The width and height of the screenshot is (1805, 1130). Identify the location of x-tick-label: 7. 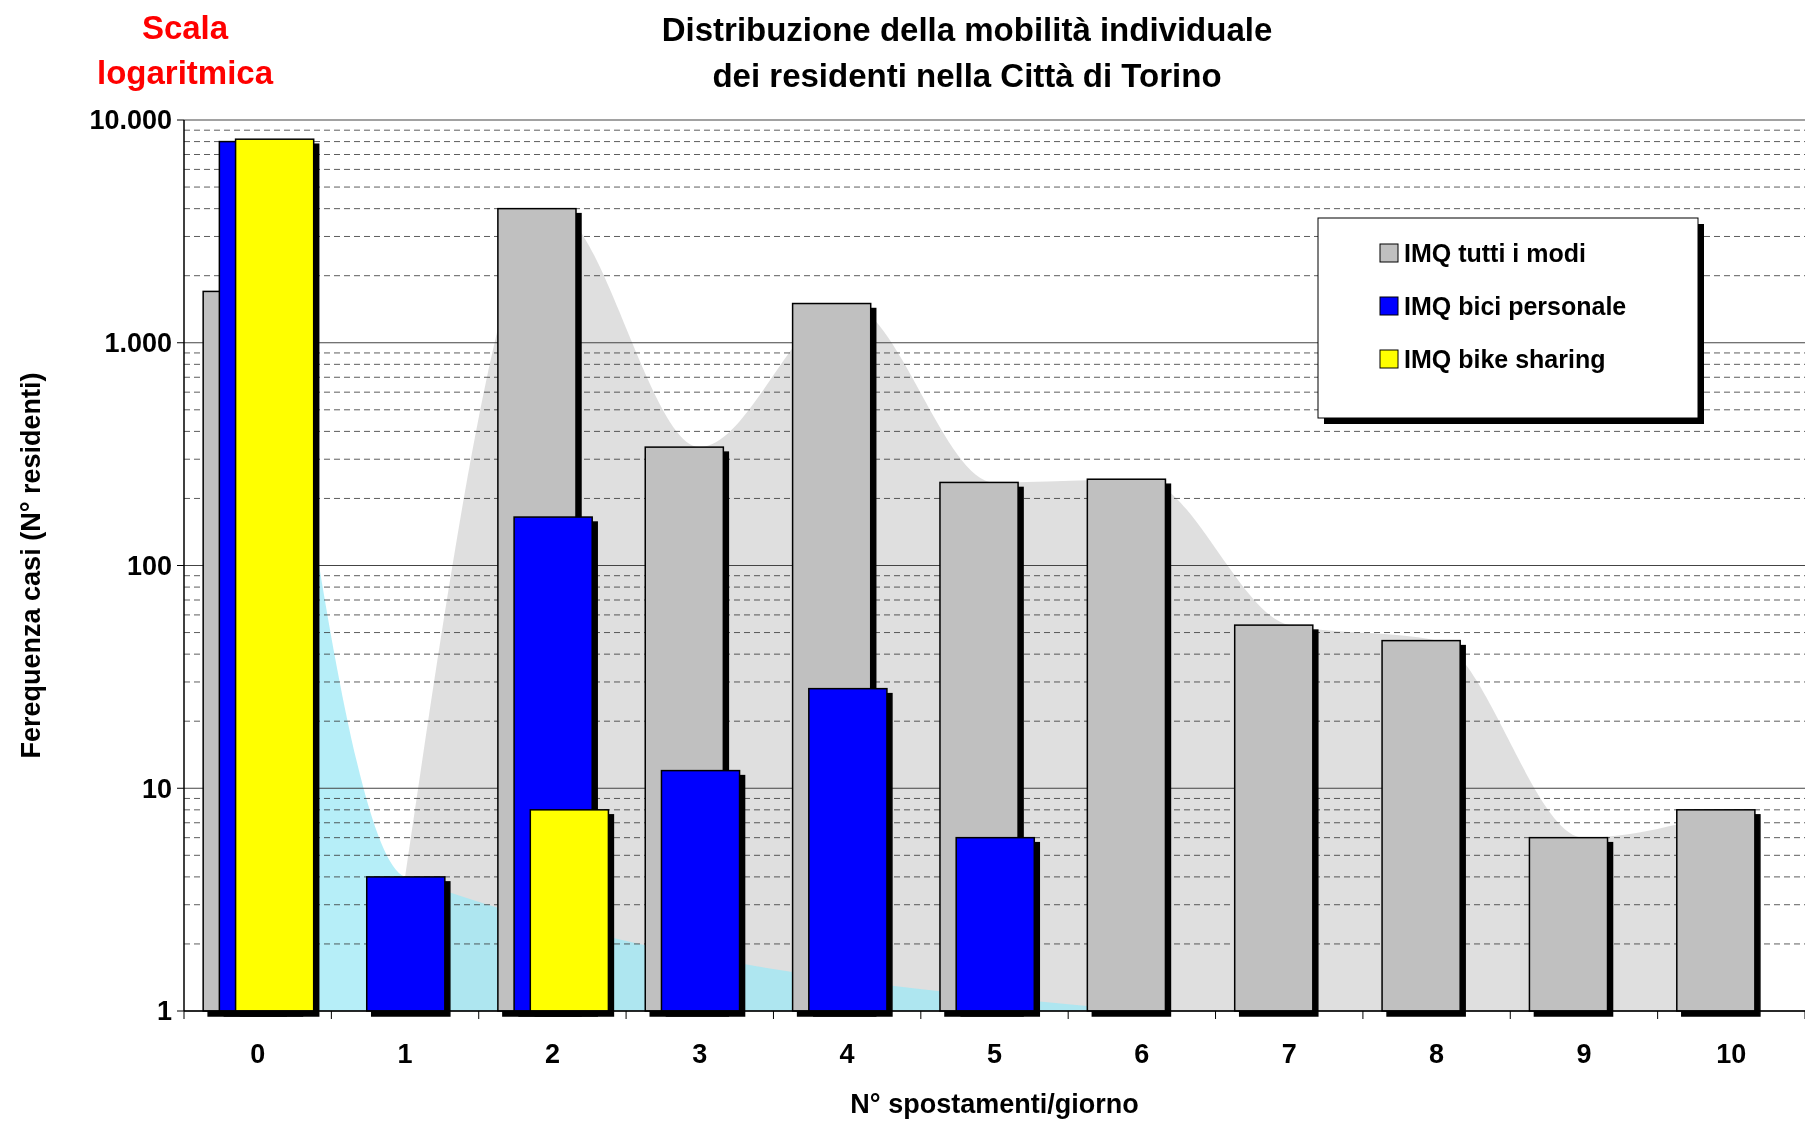
(1289, 1054).